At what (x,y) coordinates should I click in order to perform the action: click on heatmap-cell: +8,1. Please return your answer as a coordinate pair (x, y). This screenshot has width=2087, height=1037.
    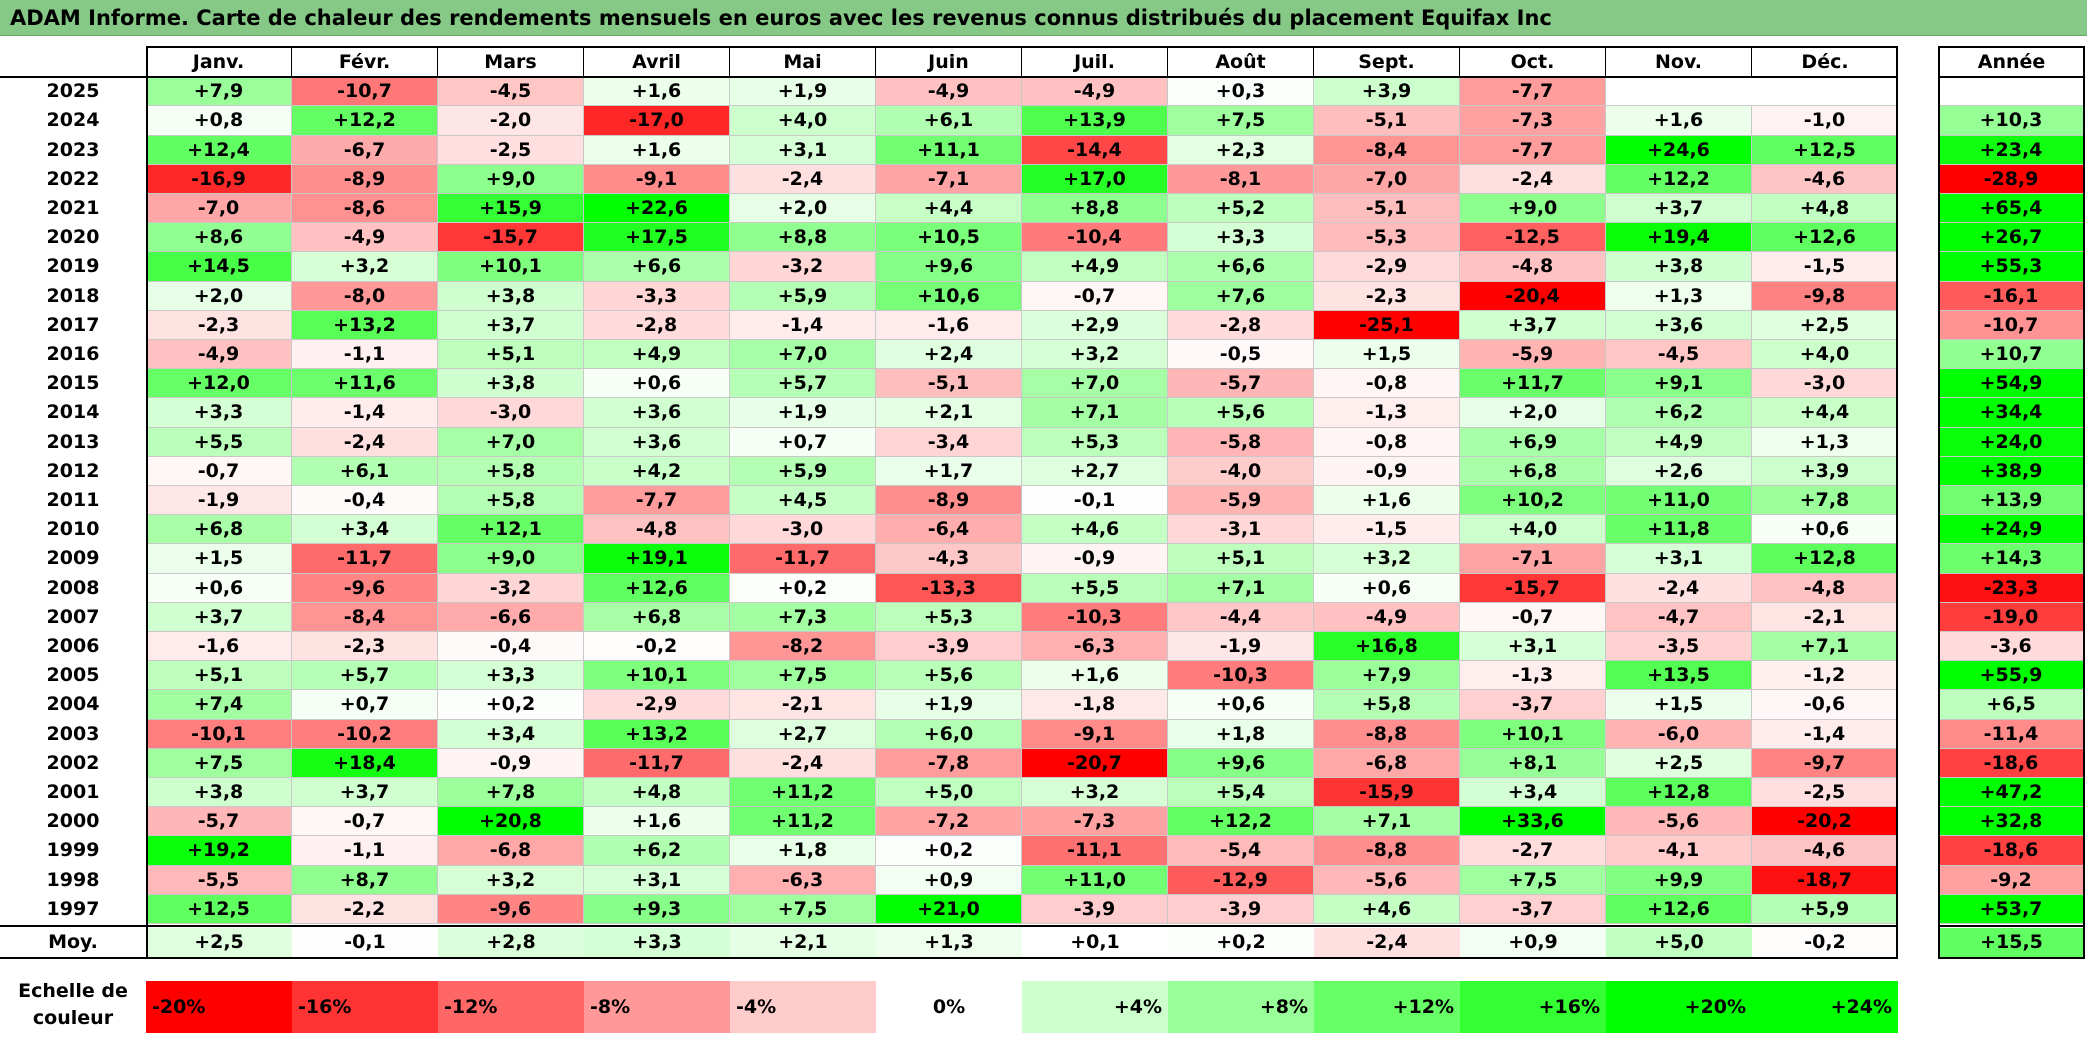
    Looking at the image, I should click on (1533, 763).